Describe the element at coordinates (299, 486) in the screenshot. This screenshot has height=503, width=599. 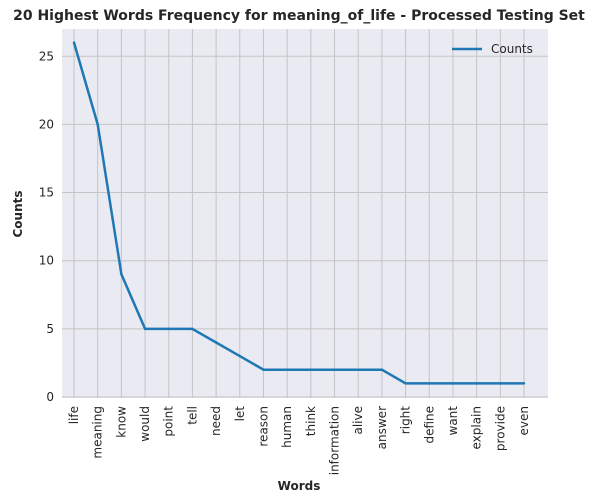
I see `x-axis-label: Words` at that location.